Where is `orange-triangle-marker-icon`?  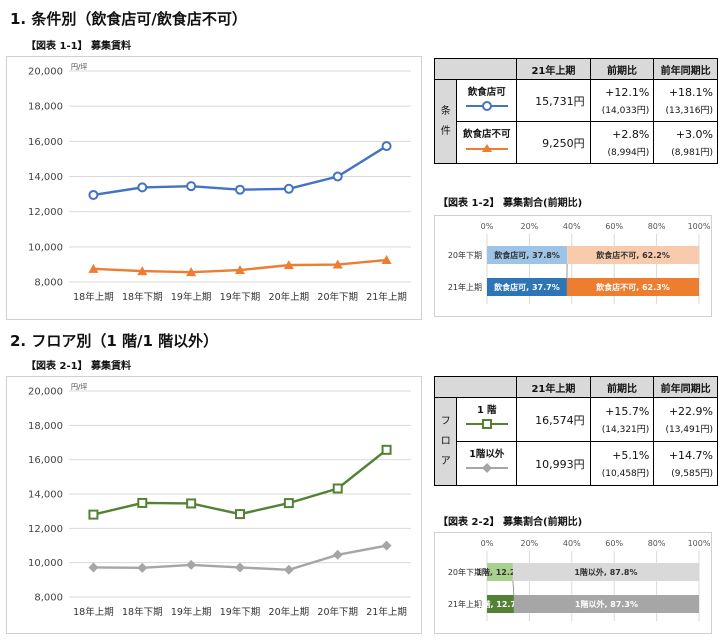
orange-triangle-marker-icon is located at coordinates (486, 148).